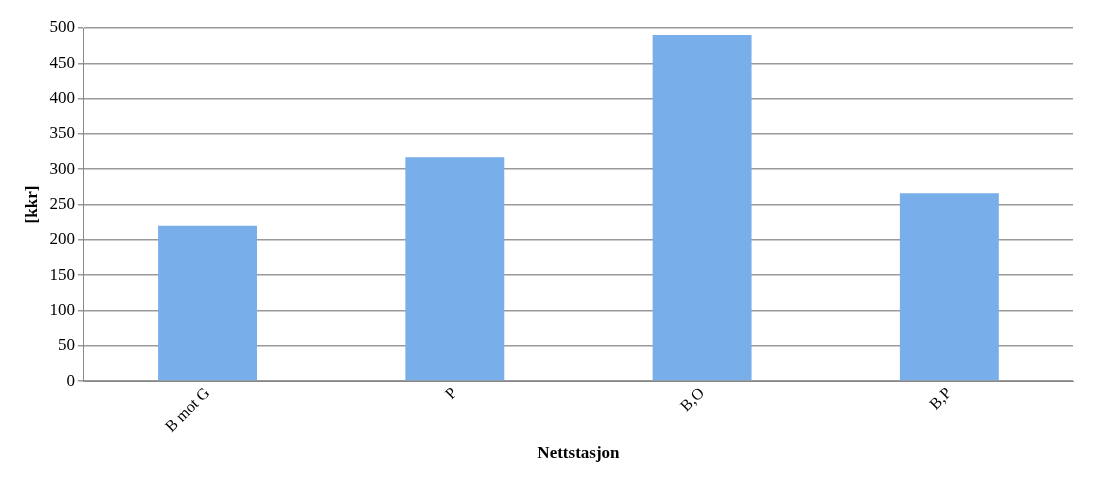  What do you see at coordinates (579, 453) in the screenshot?
I see `x-axis-title: Nettstasjon` at bounding box center [579, 453].